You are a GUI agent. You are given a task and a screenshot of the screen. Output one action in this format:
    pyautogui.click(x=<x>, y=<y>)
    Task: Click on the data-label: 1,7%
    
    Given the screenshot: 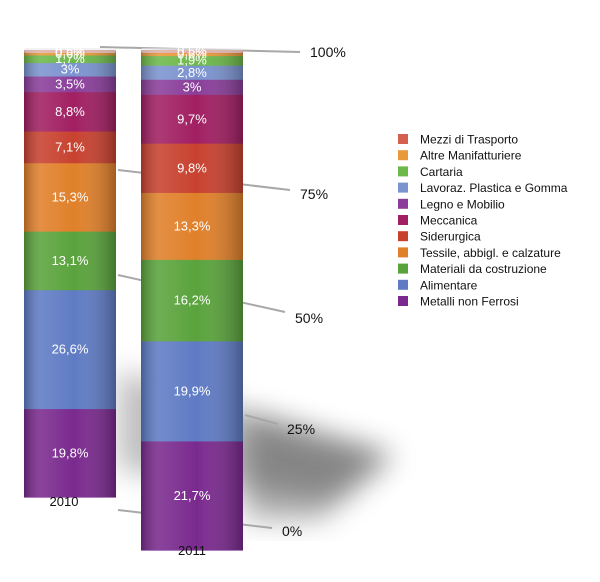 What is the action you would take?
    pyautogui.click(x=70, y=58)
    